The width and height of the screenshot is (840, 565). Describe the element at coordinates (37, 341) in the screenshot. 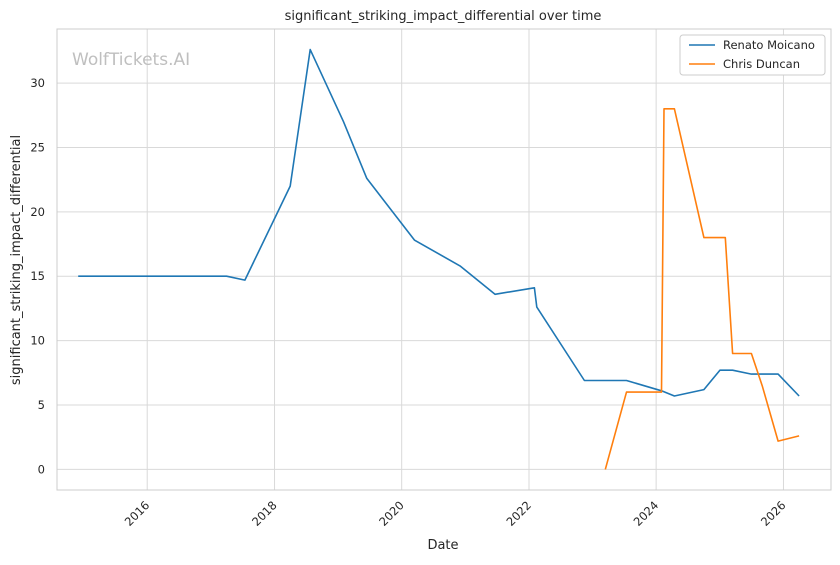

I see `y-tick-label: 10` at that location.